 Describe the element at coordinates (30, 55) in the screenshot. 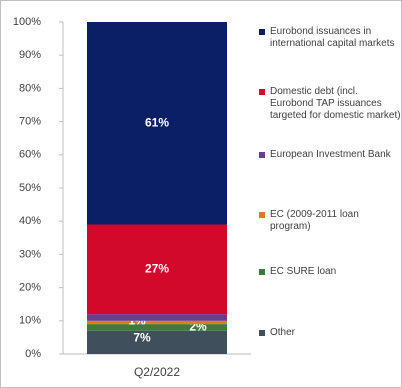

I see `y-tick-label: 90%` at that location.